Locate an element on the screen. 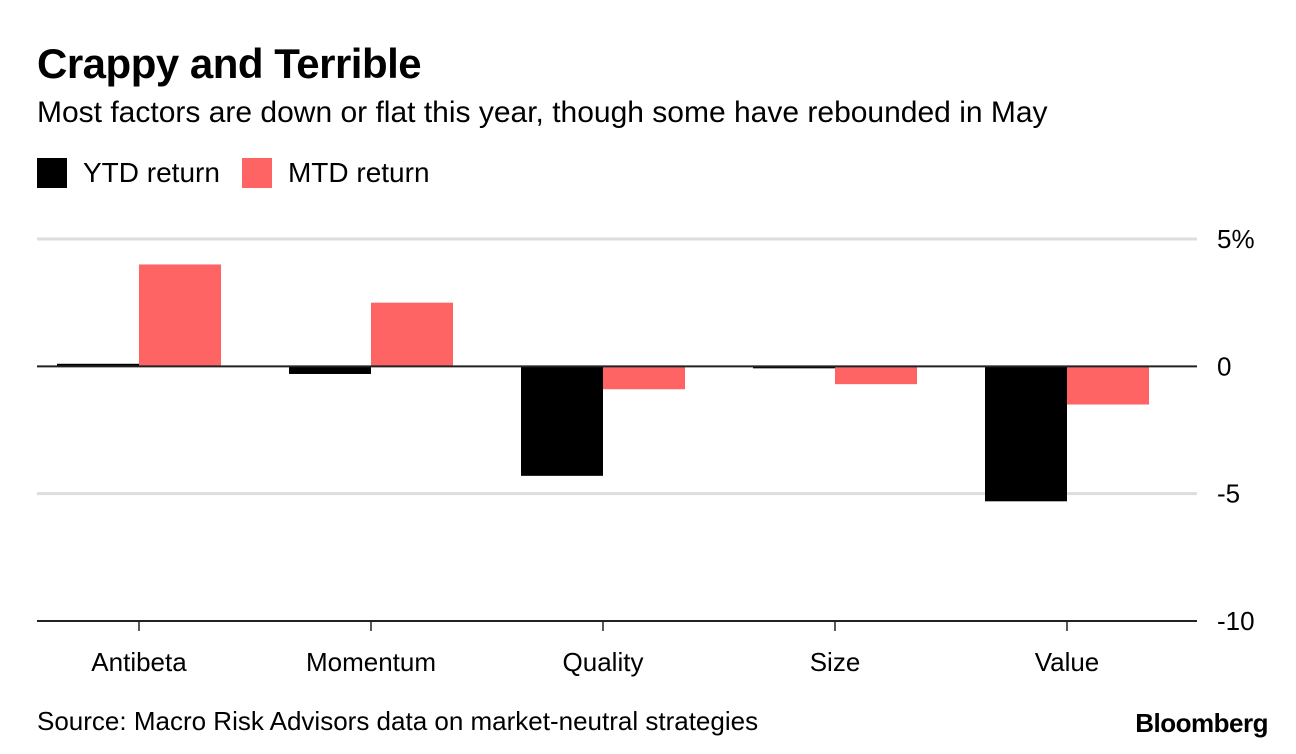  bar-mtd-antibeta is located at coordinates (180, 315).